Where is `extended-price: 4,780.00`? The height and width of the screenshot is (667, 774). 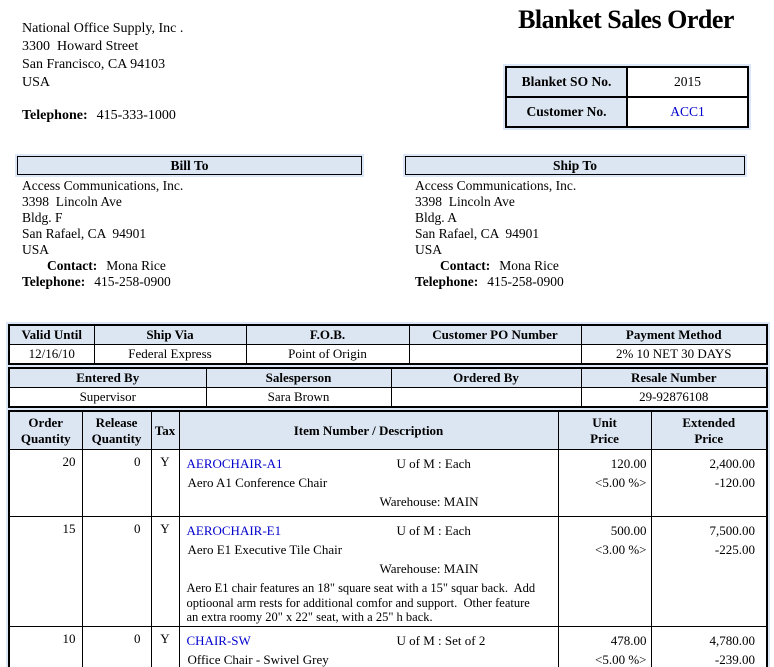
extended-price: 4,780.00 is located at coordinates (732, 640).